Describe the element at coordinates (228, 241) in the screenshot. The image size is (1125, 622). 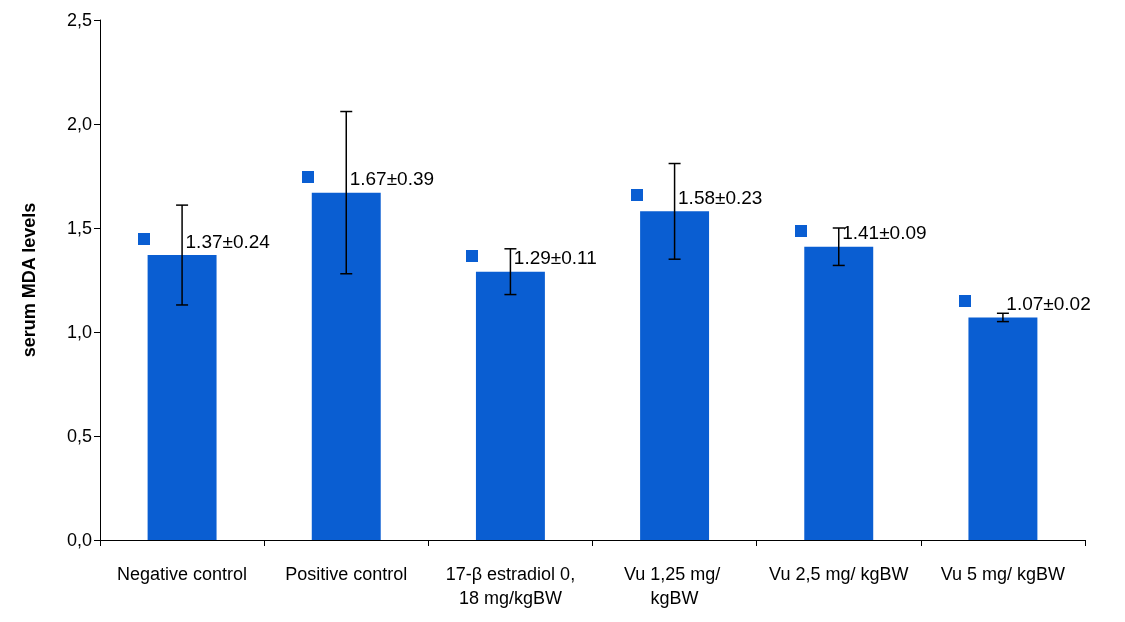
I see `data-label: 1.37±0.24` at that location.